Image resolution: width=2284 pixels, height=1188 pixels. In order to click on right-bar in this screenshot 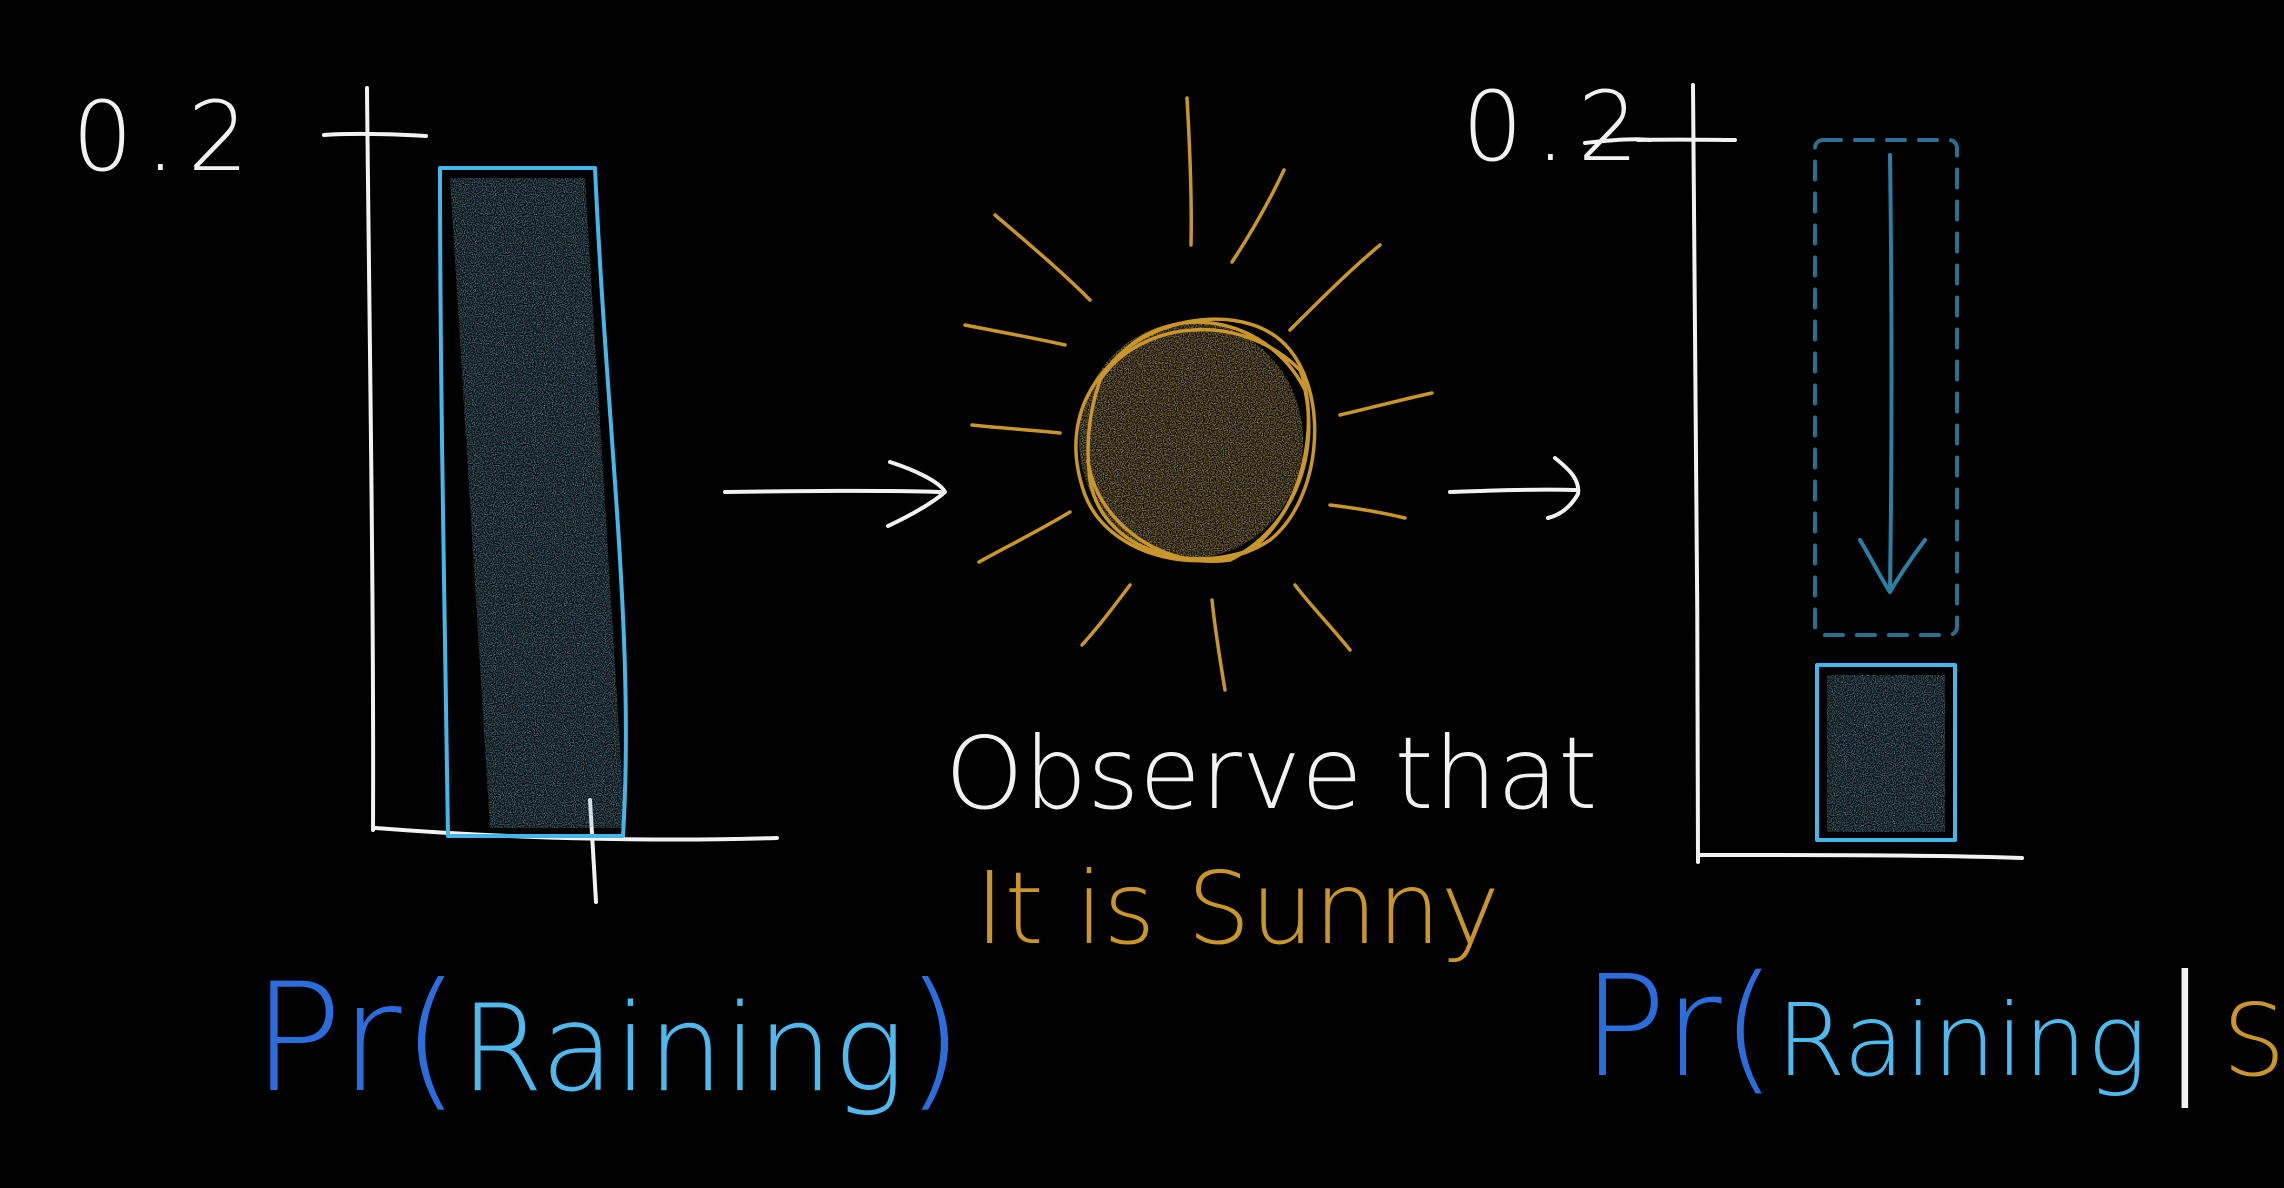, I will do `click(1886, 752)`.